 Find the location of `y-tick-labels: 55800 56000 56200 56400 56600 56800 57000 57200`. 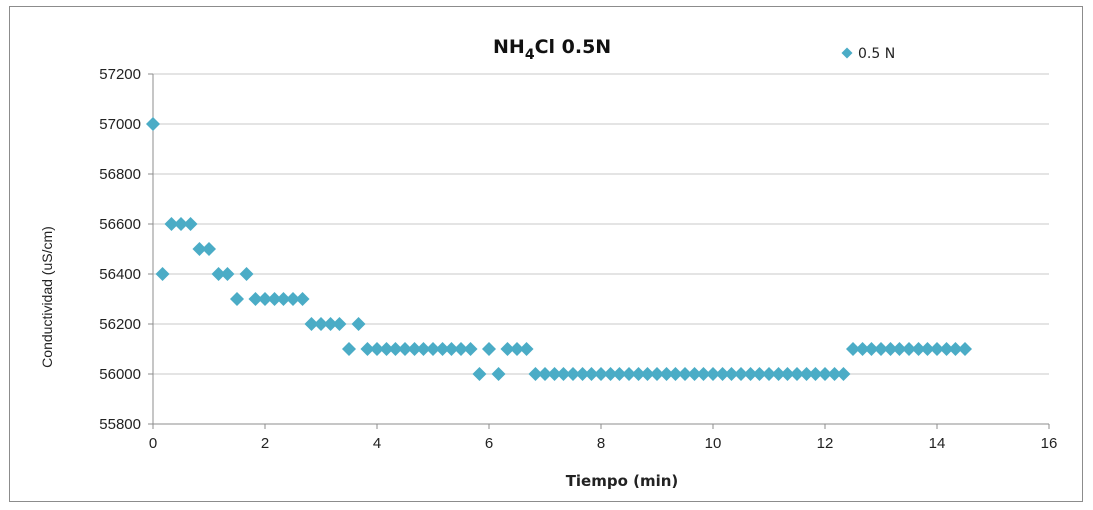

y-tick-labels: 55800 56000 56200 56400 56600 56800 57000 57200 is located at coordinates (120, 249).